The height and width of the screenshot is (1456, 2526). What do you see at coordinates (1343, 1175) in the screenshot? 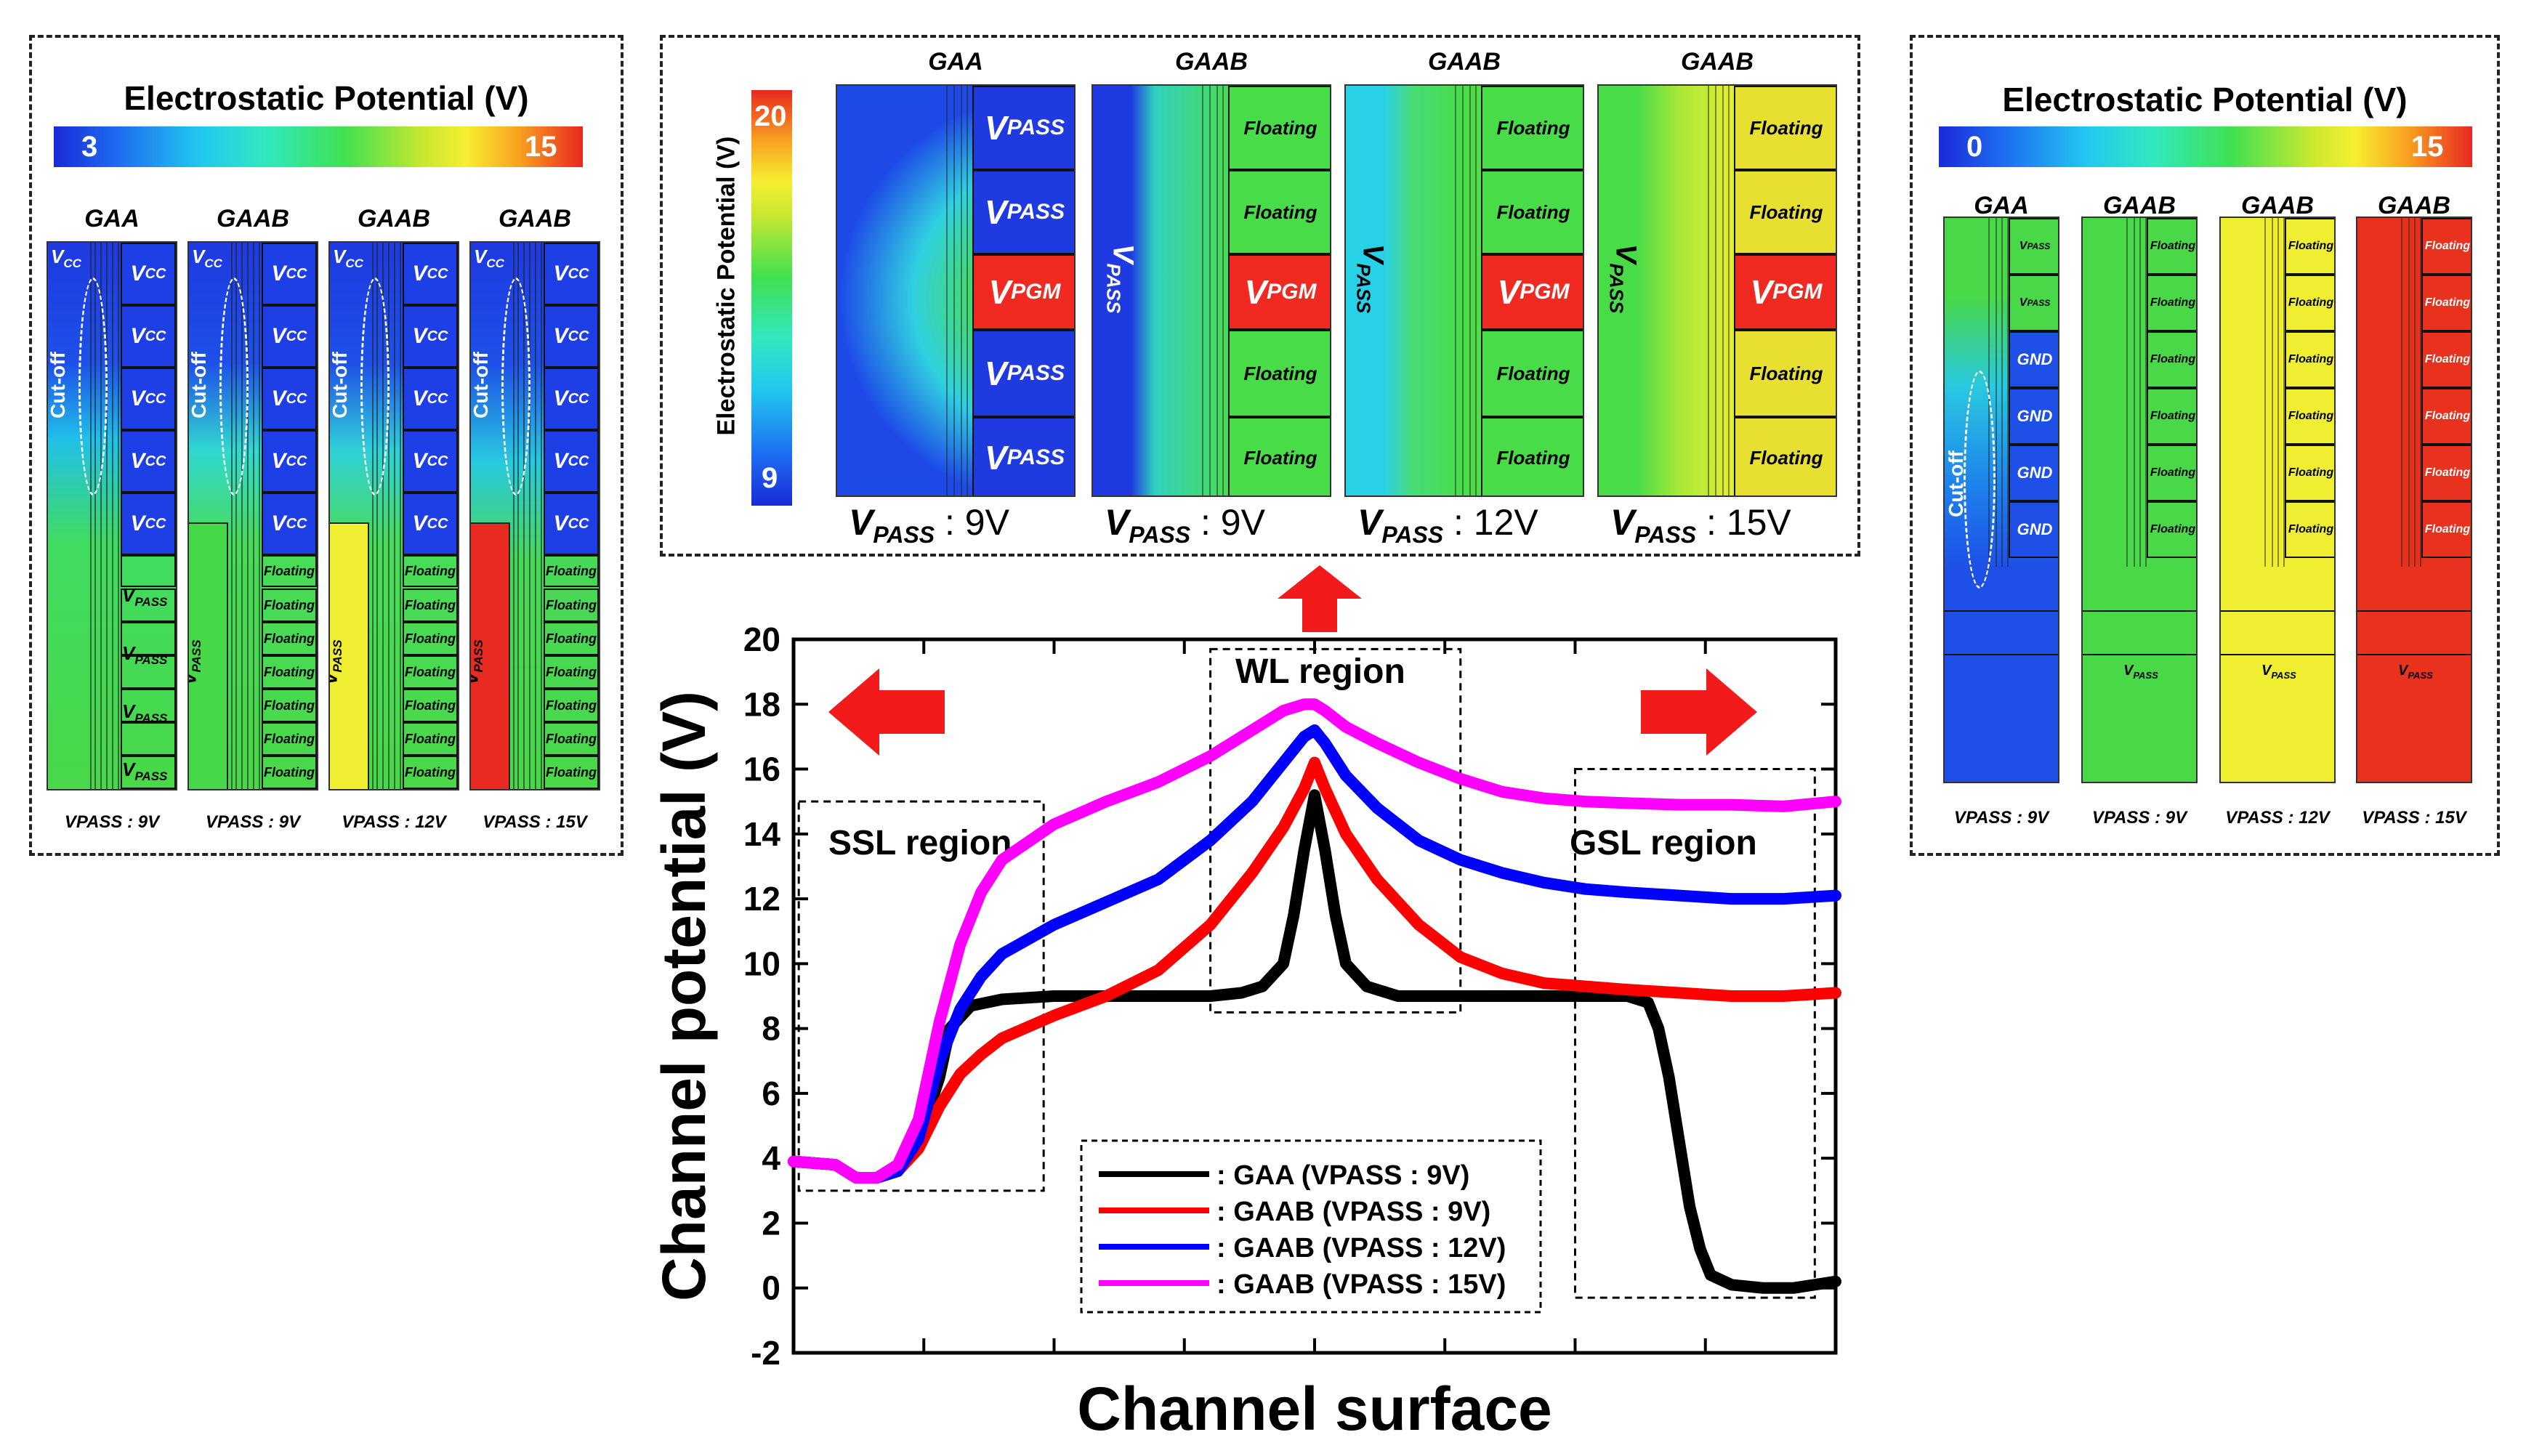
I see `legend-label: : GAA (VPASS : 9V)` at bounding box center [1343, 1175].